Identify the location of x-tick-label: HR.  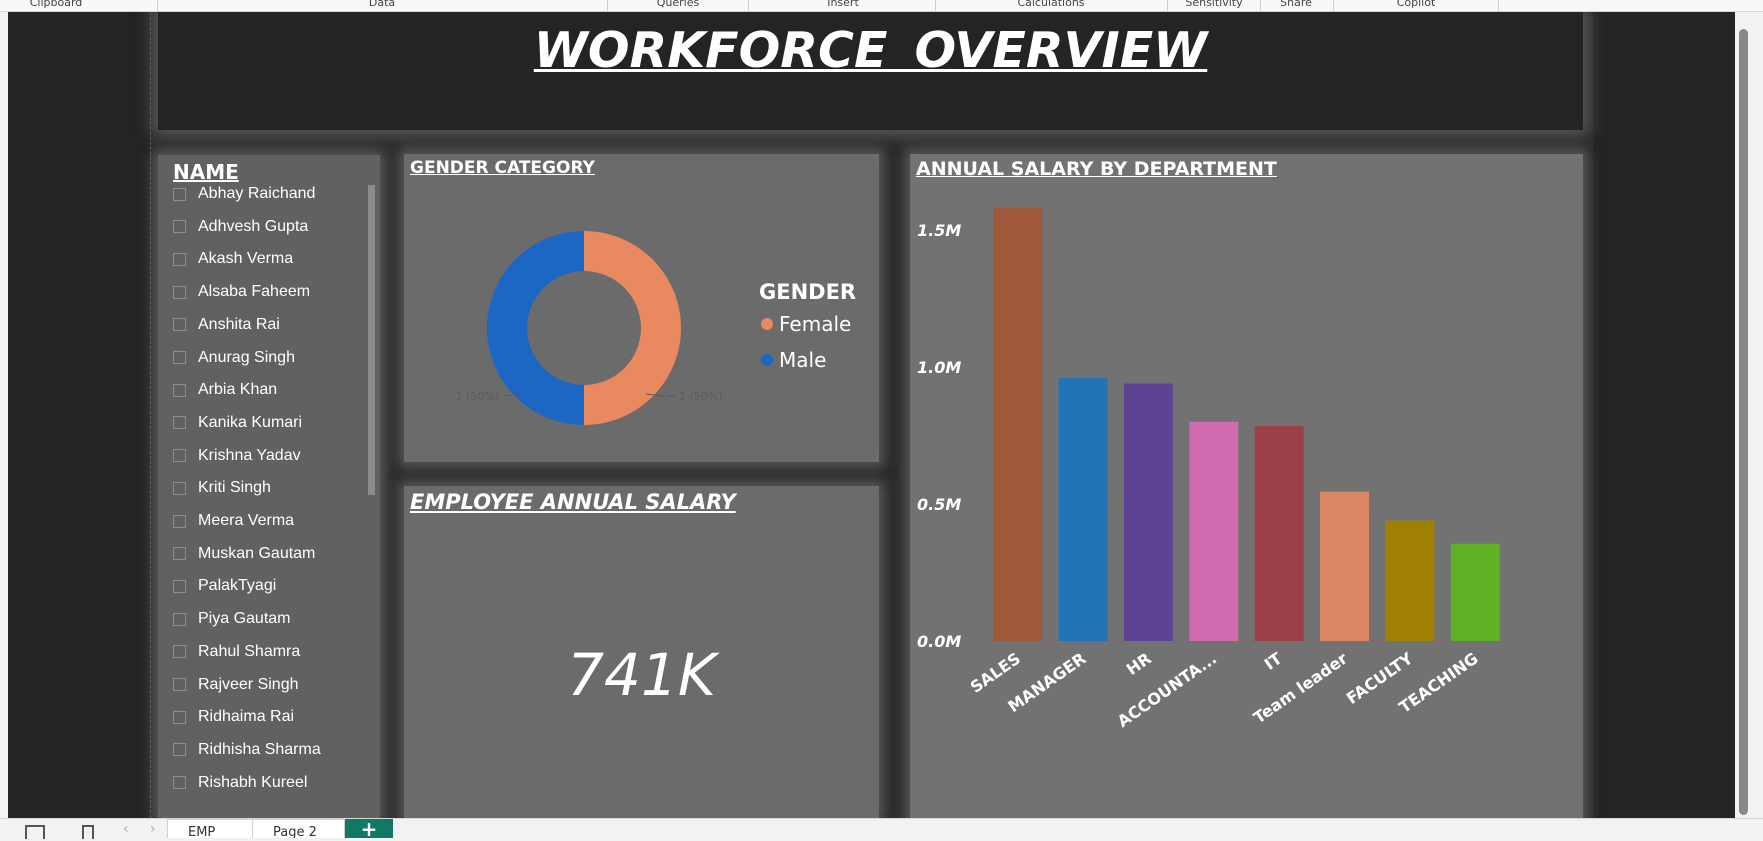
(1139, 664).